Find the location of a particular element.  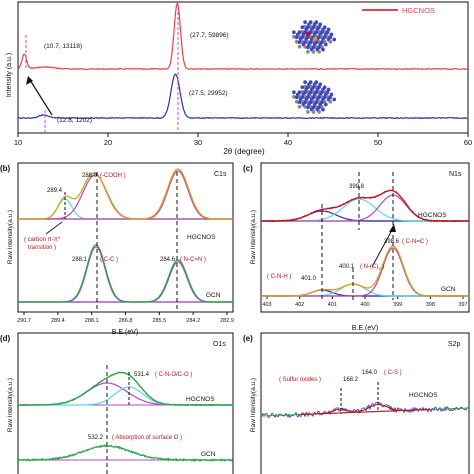

hgcnos-xrd-curve is located at coordinates (242, 36).